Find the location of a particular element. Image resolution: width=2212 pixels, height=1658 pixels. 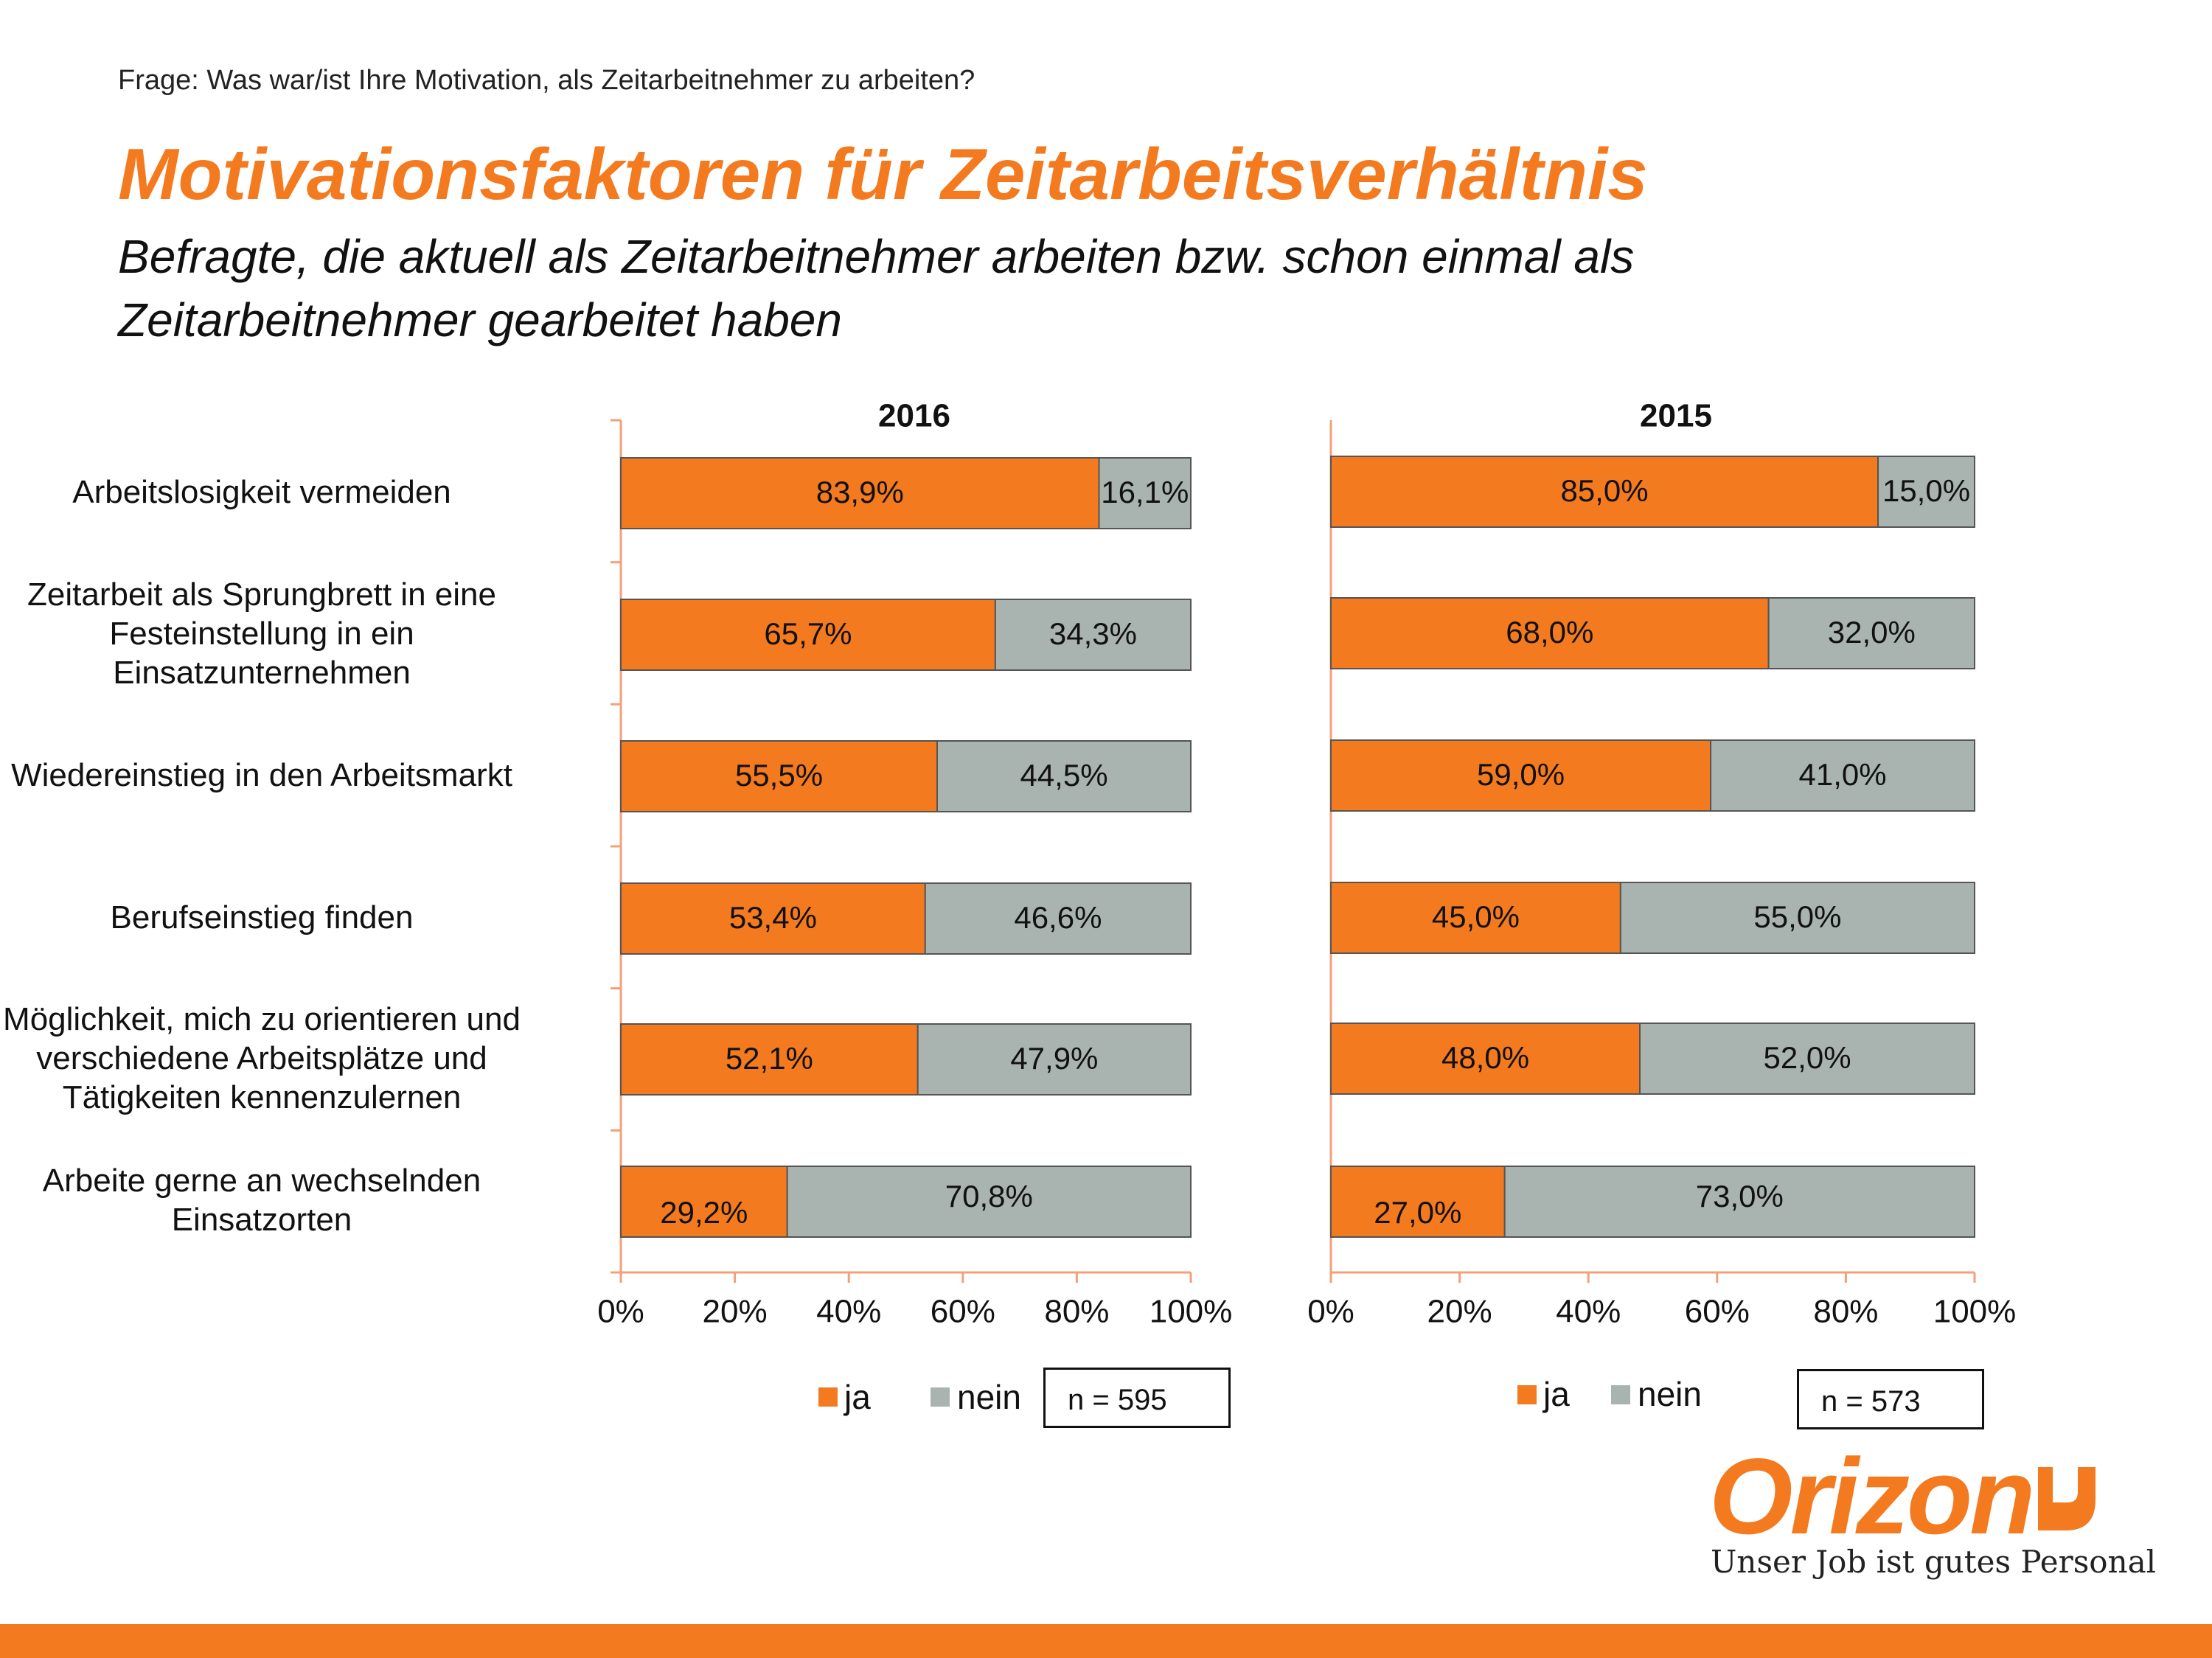

data-label-ja: 45,0% is located at coordinates (1476, 916).